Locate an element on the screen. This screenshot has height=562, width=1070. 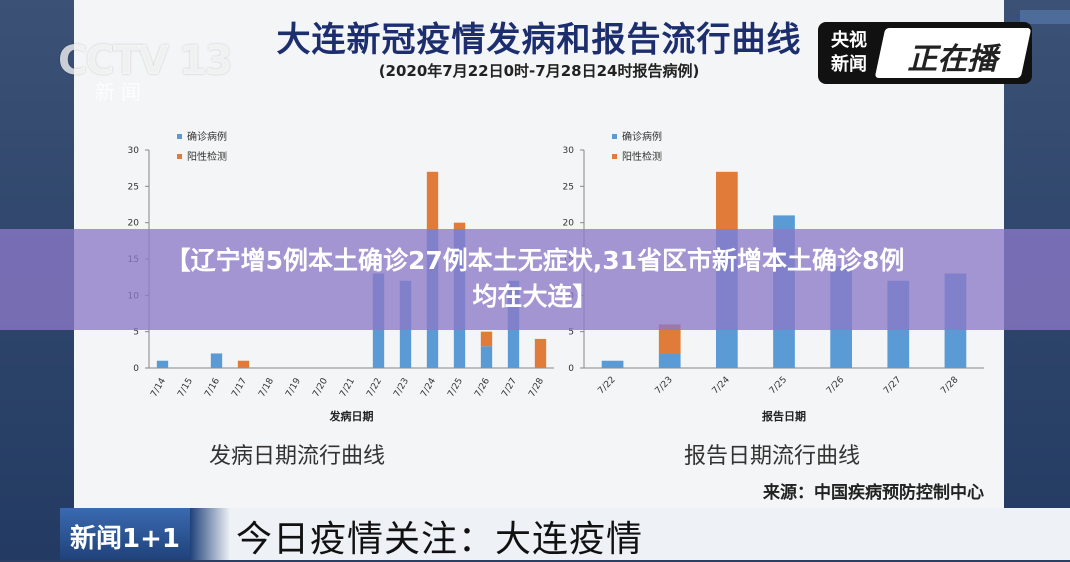
live-badge-channel: 央视 新闻 is located at coordinates (849, 52).